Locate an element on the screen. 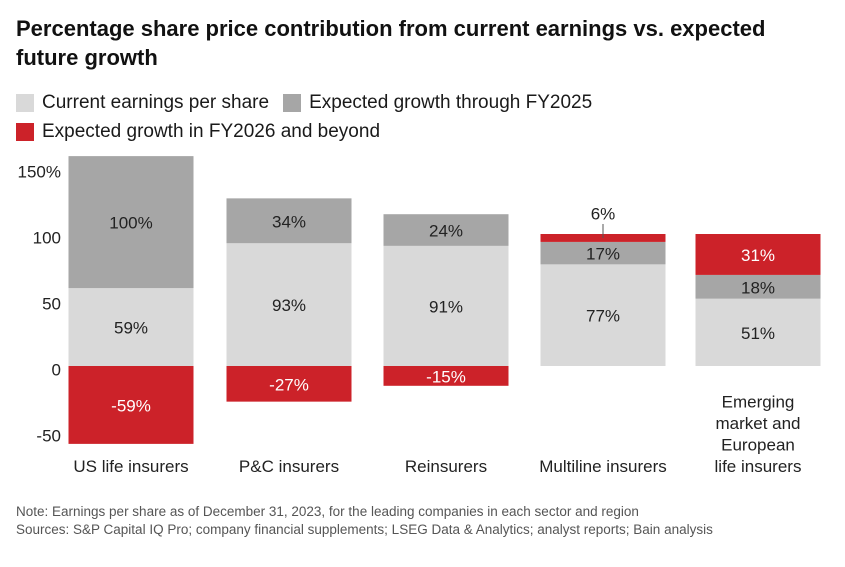  legend-swatch-growth-fy2025 is located at coordinates (292, 102).